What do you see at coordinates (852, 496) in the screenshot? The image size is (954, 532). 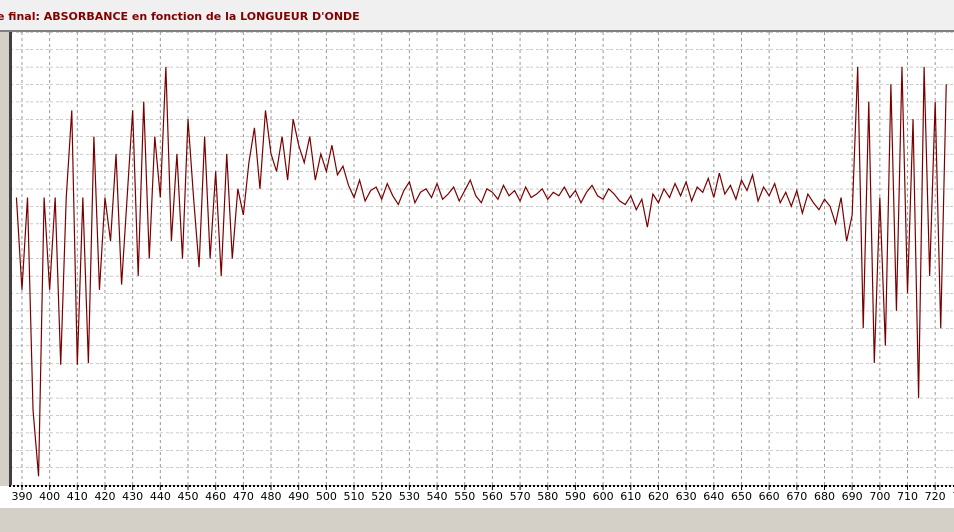 I see `x-tick-label: 690` at bounding box center [852, 496].